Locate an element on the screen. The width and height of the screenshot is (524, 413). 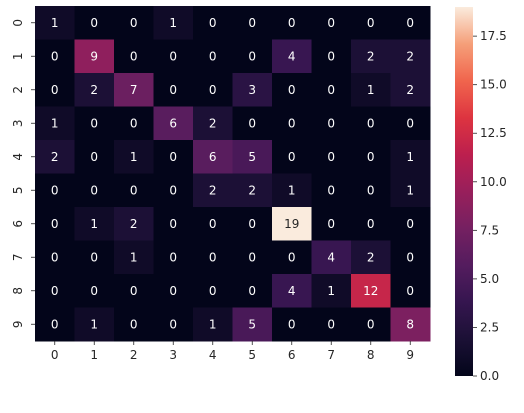
x-tick-label: 5 is located at coordinates (252, 355).